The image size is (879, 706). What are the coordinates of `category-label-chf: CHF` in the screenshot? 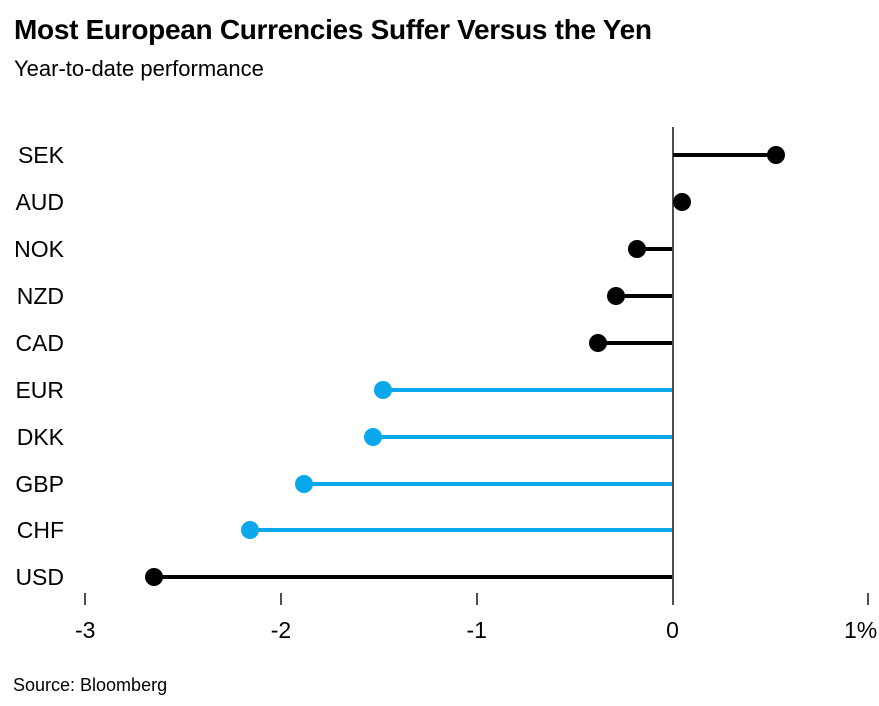 It's located at (40, 530).